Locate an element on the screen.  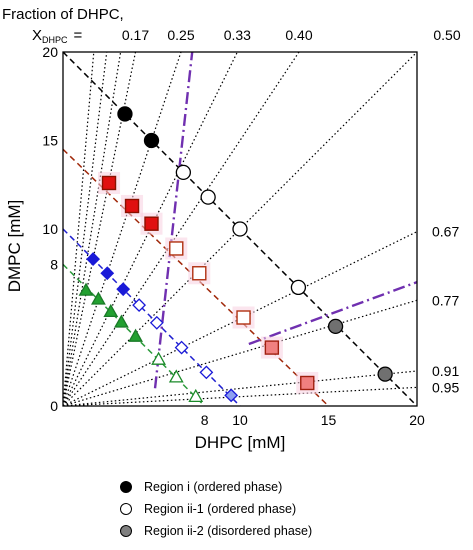
gray-circle-icon is located at coordinates (126, 531).